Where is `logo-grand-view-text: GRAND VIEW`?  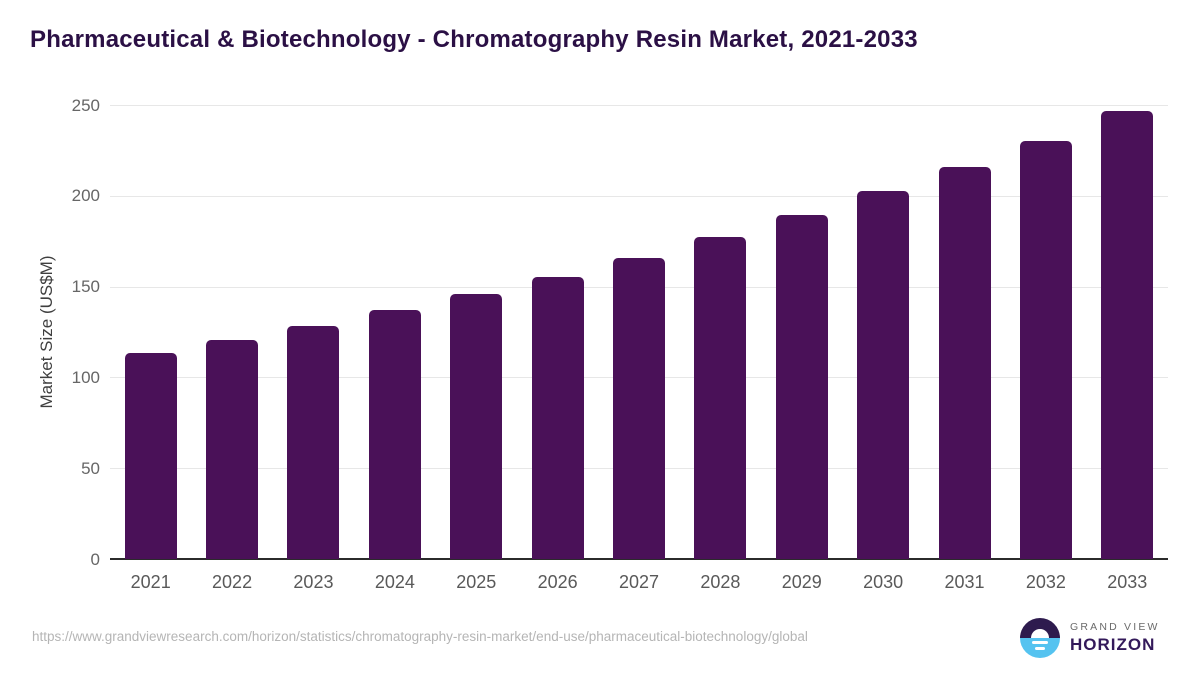 logo-grand-view-text: GRAND VIEW is located at coordinates (1115, 627).